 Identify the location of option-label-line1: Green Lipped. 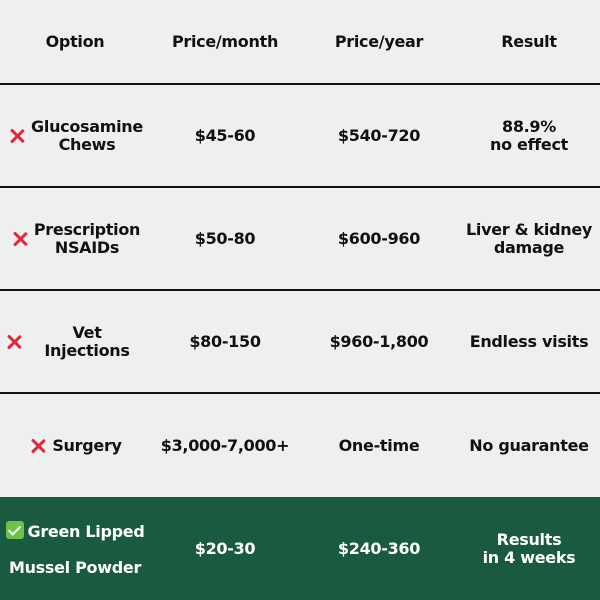
(86, 531).